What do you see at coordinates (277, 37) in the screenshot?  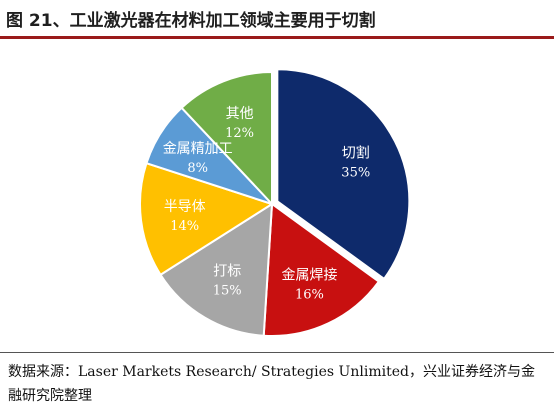 I see `title-divider` at bounding box center [277, 37].